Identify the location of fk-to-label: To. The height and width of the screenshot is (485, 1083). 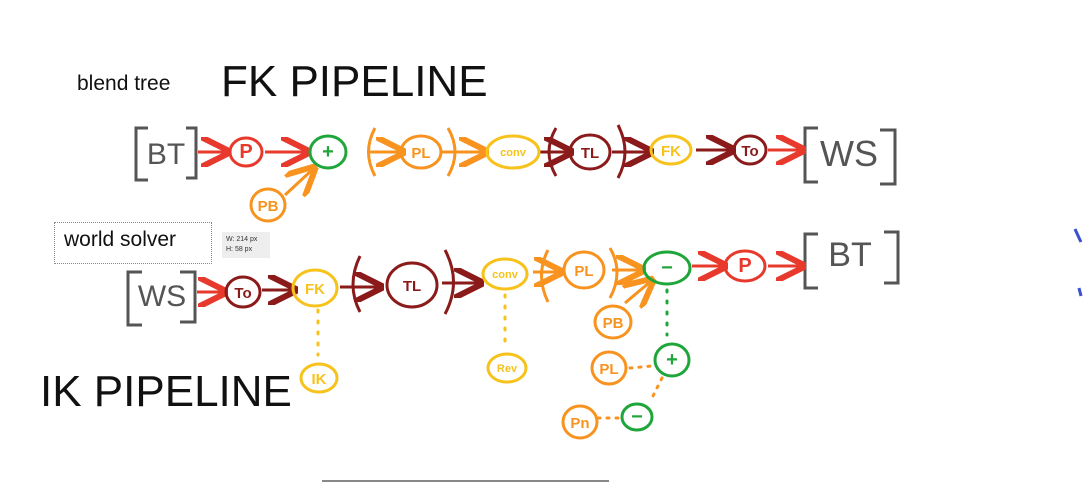
(749, 151).